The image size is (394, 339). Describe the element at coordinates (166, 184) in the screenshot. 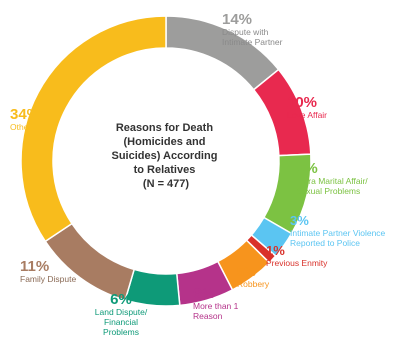

I see `chart-title-line: (N = 477)` at that location.